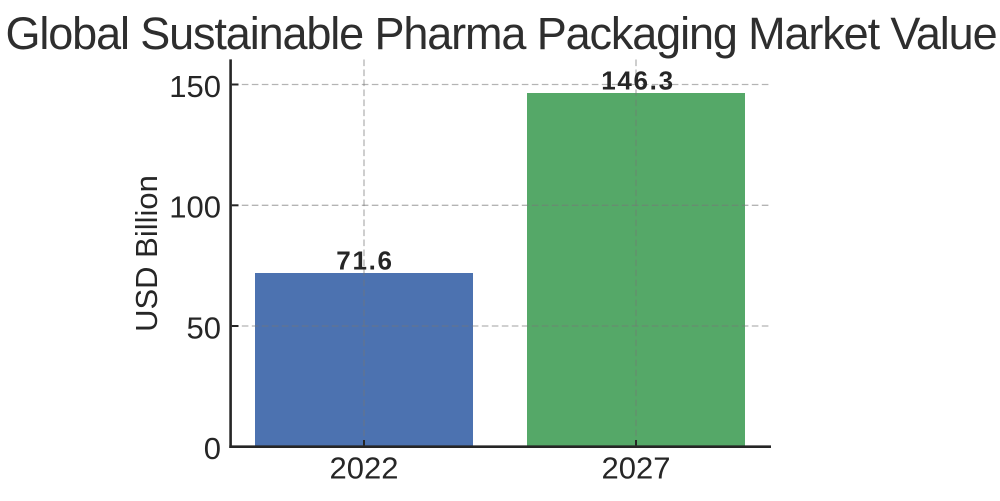 This screenshot has height=501, width=1000. What do you see at coordinates (638, 80) in the screenshot?
I see `svg-text: 146.3` at bounding box center [638, 80].